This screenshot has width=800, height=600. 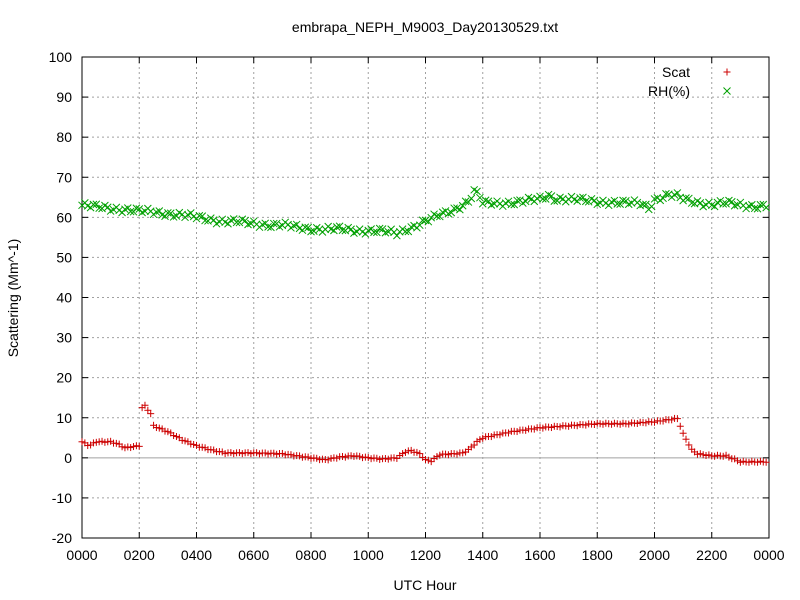 I want to click on x-tick-label: 1200, so click(x=425, y=555).